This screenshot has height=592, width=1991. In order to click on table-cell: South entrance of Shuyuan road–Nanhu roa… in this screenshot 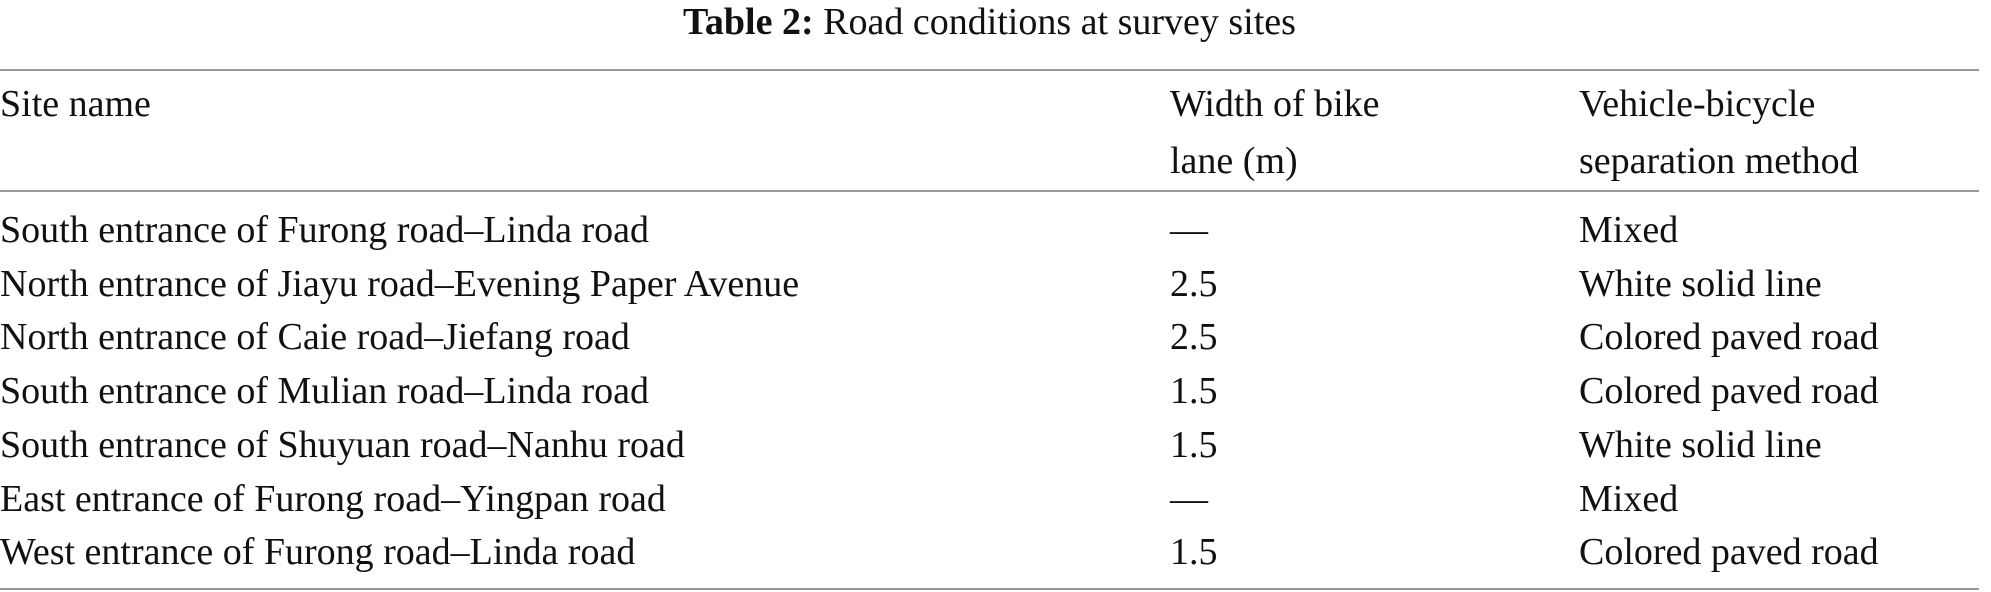, I will do `click(342, 444)`.